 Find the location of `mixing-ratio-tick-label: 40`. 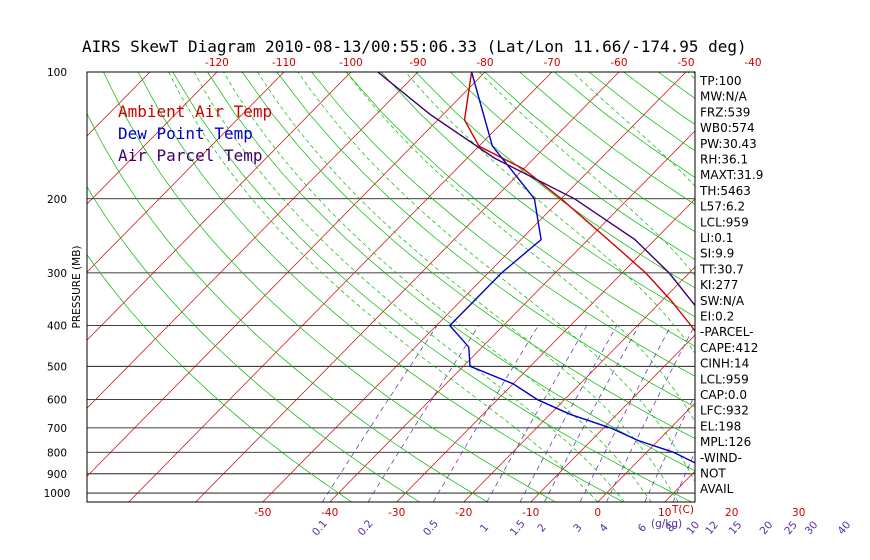

mixing-ratio-tick-label: 40 is located at coordinates (845, 528).